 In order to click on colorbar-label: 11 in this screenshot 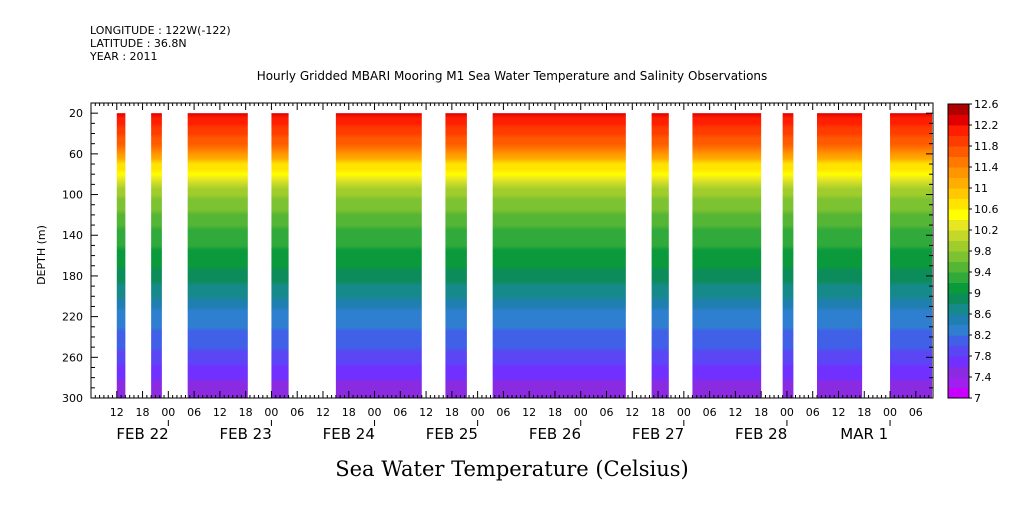, I will do `click(981, 188)`.